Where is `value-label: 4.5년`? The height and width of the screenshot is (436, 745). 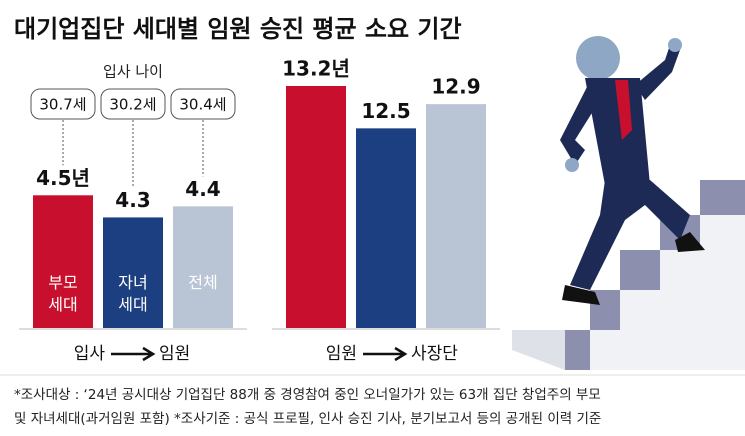 value-label: 4.5년 is located at coordinates (63, 178).